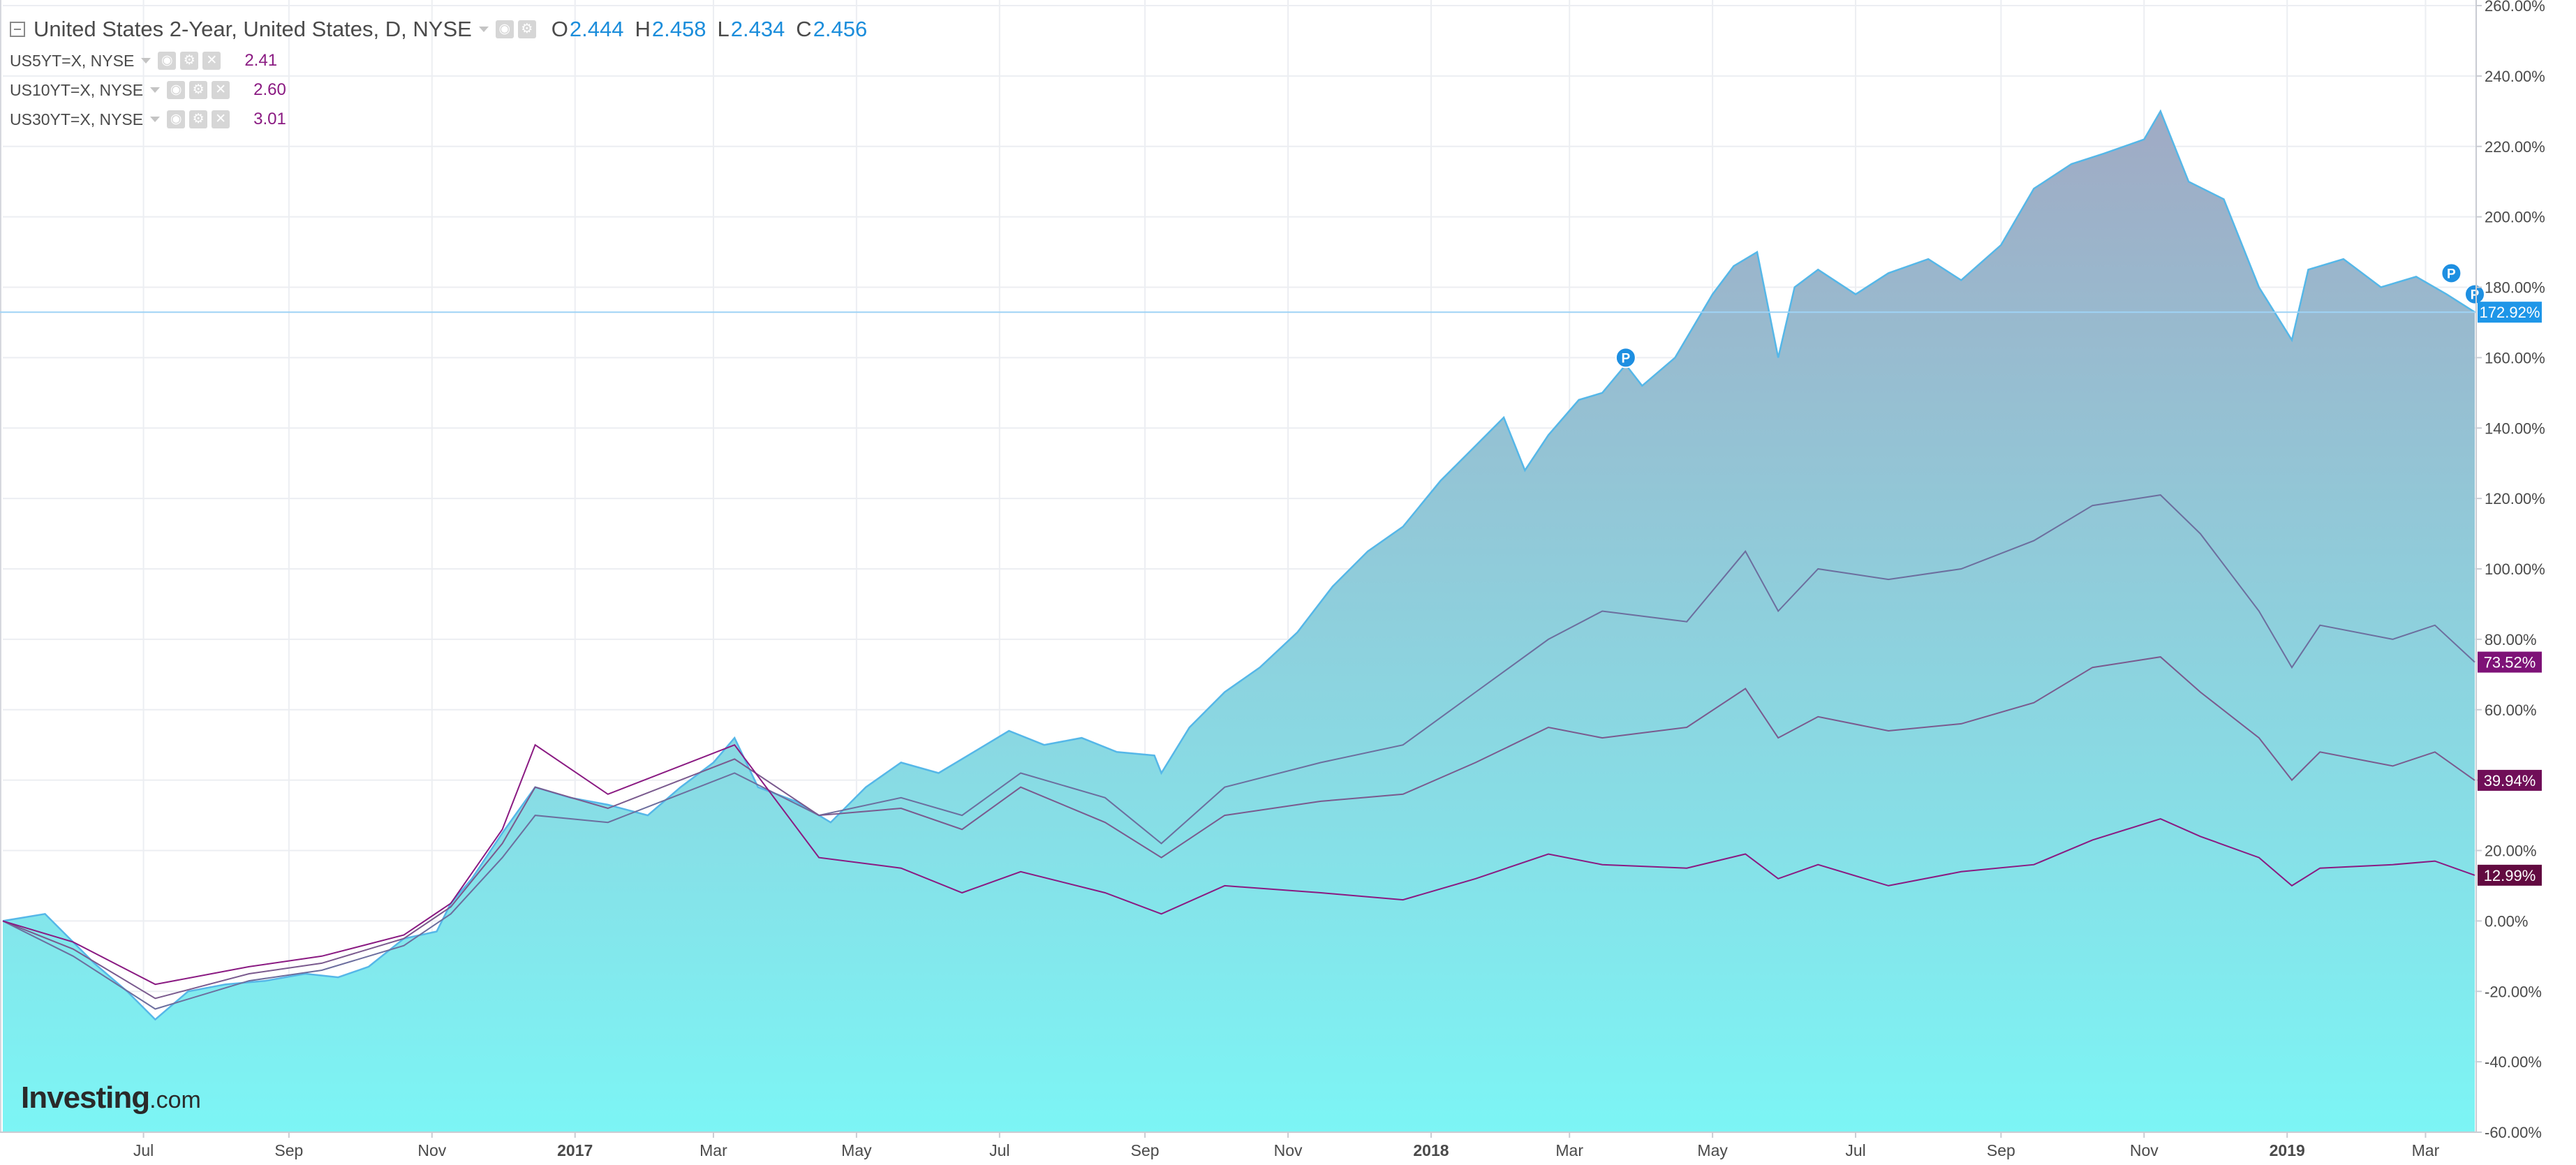 The image size is (2576, 1165). What do you see at coordinates (2515, 569) in the screenshot?
I see `y-tick-label: 100.00%` at bounding box center [2515, 569].